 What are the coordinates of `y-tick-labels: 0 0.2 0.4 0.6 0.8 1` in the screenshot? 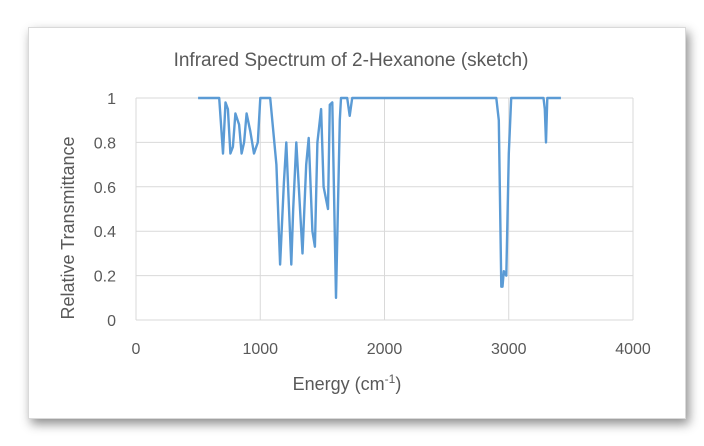 It's located at (105, 210).